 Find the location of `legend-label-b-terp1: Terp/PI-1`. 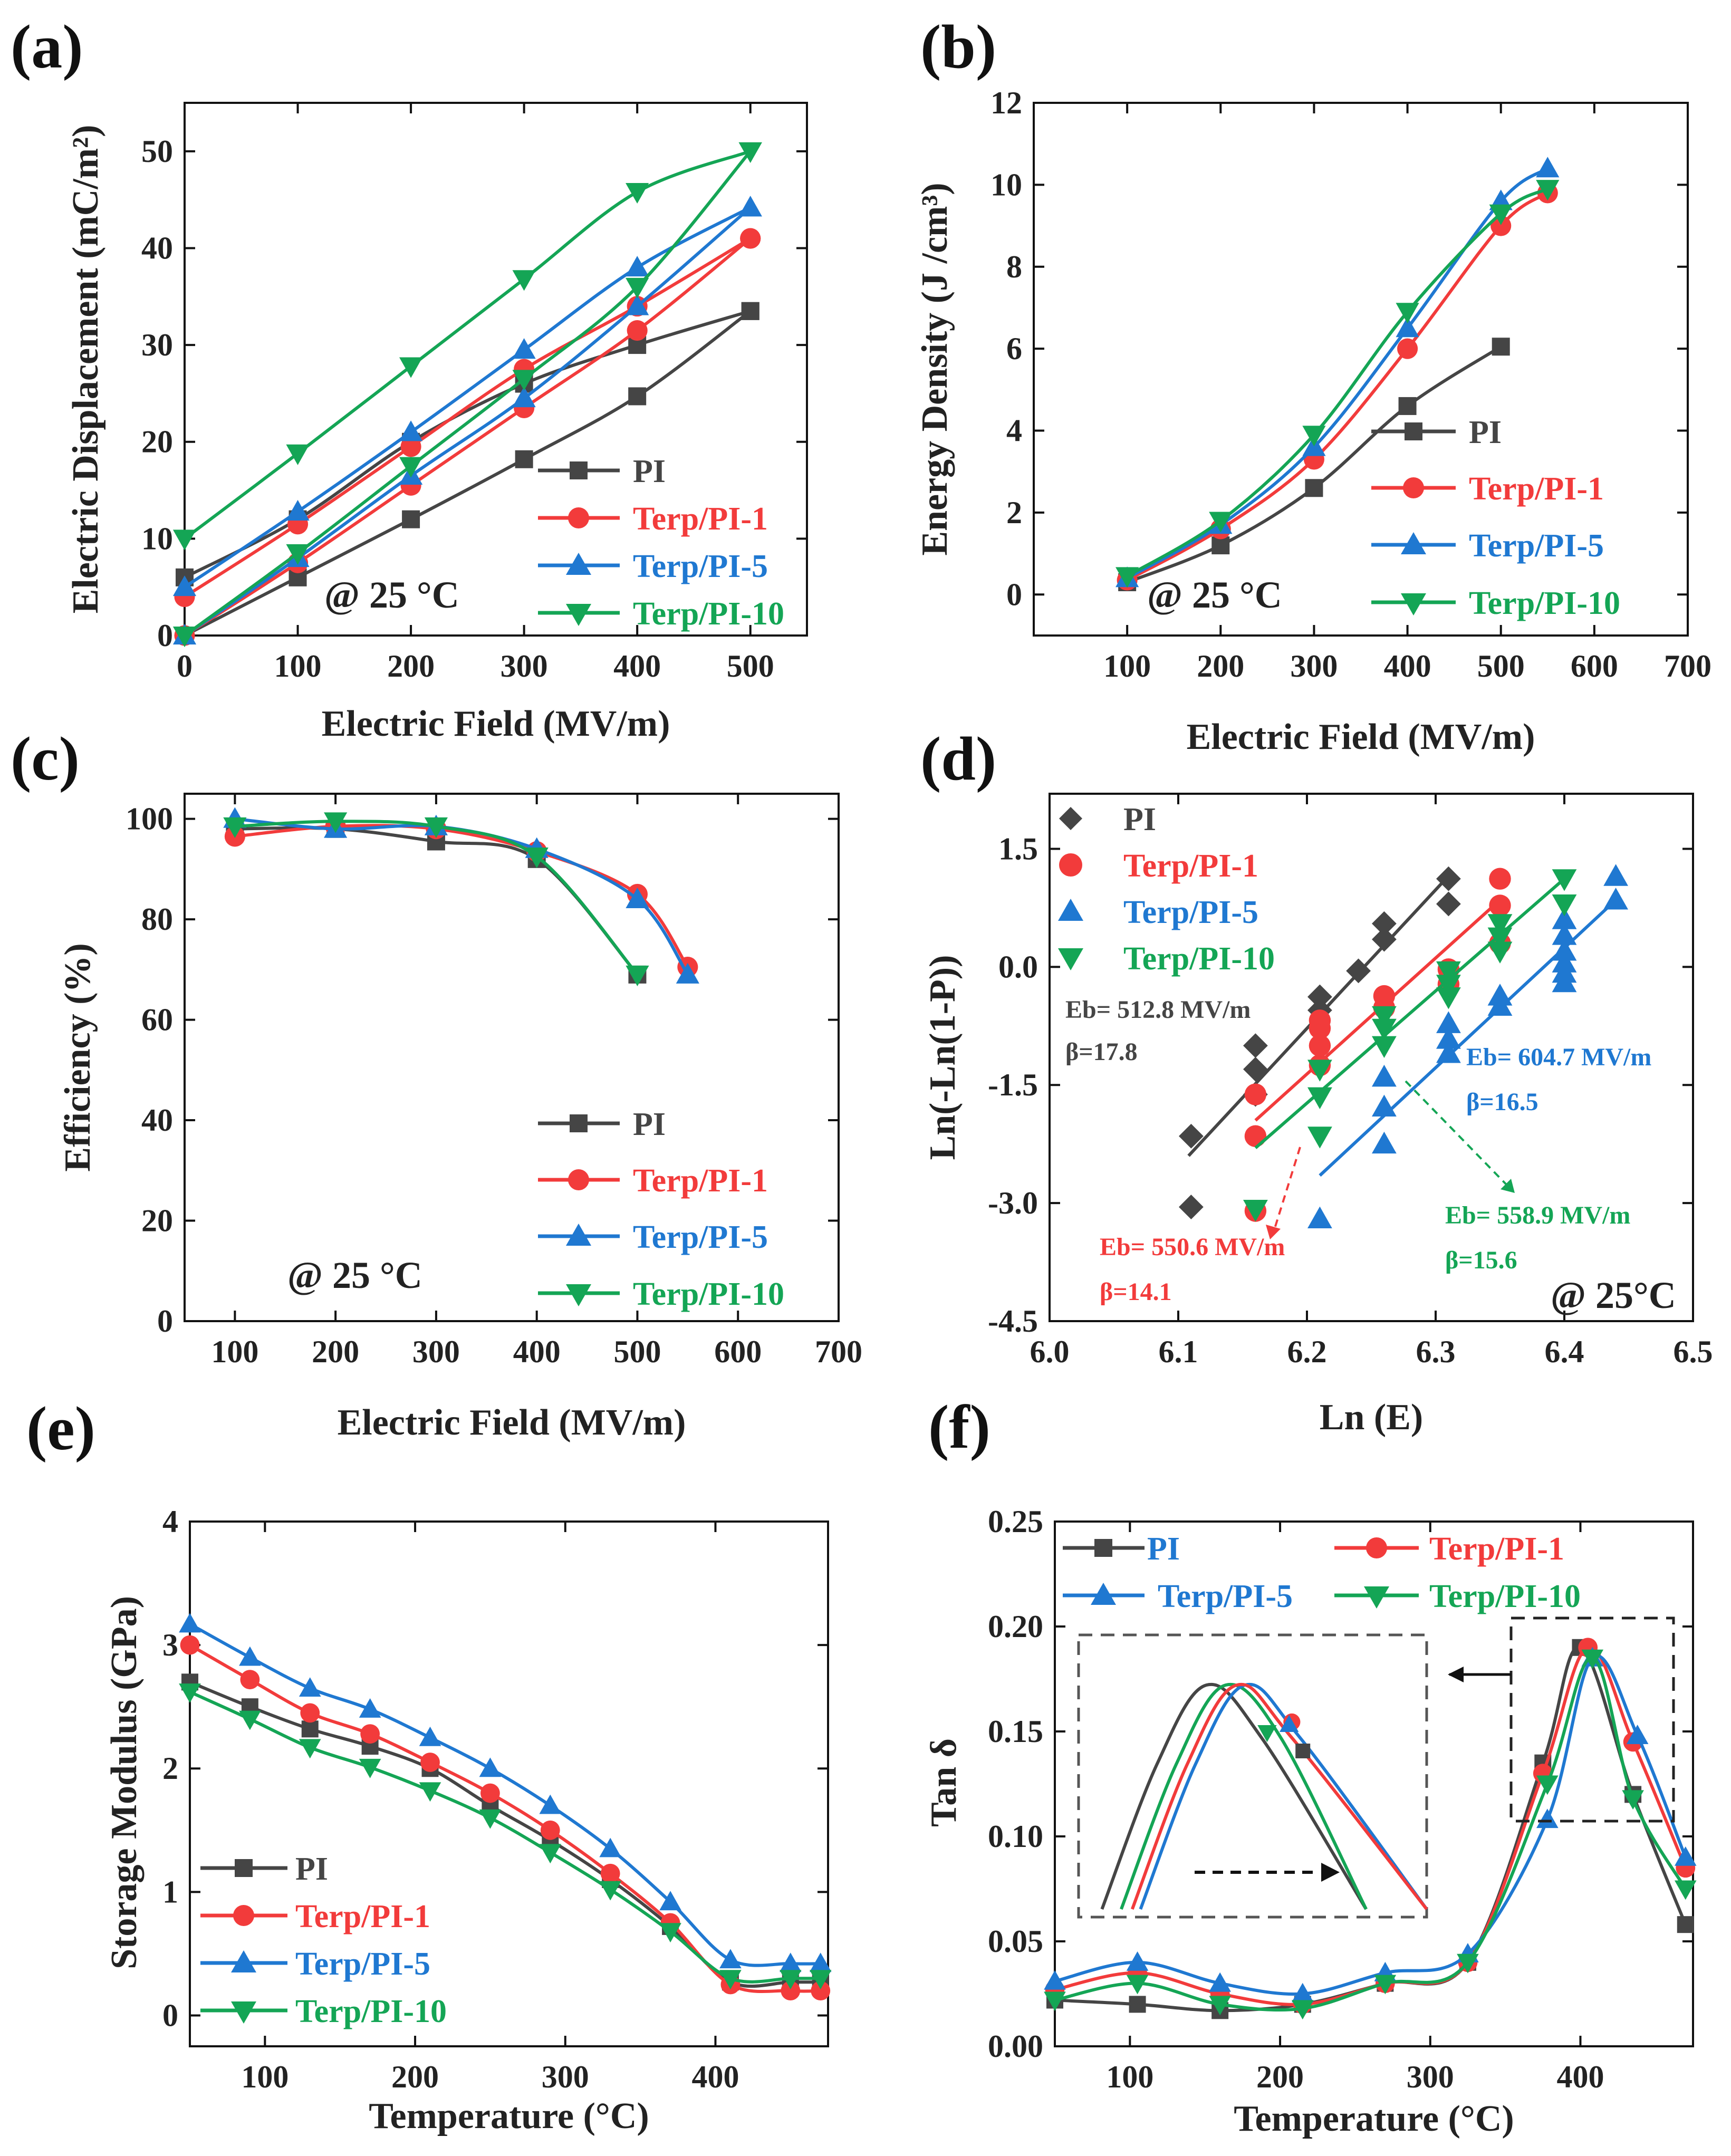

legend-label-b-terp1: Terp/PI-1 is located at coordinates (1536, 489).